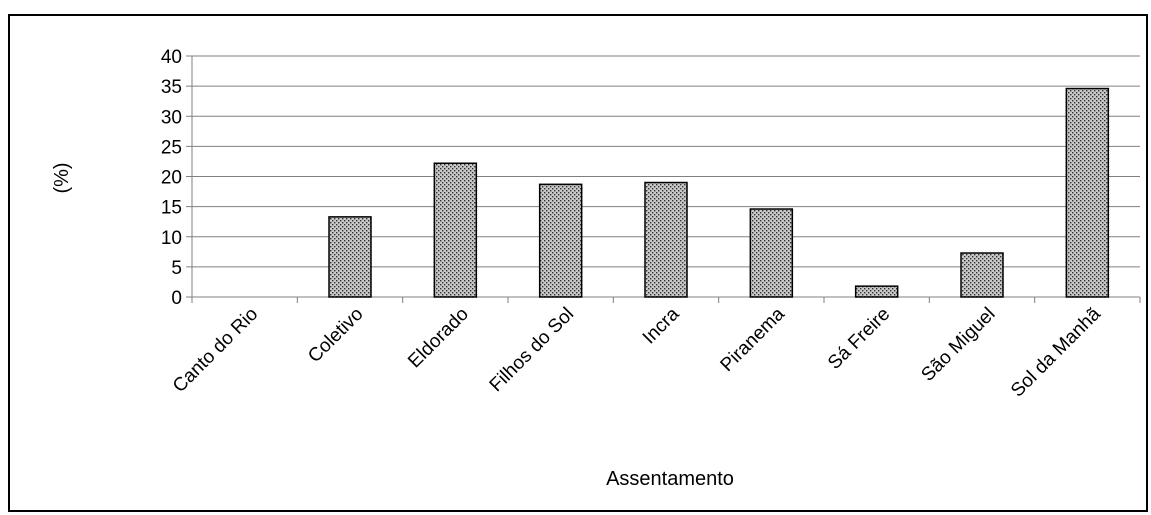 This screenshot has height=515, width=1151. Describe the element at coordinates (859, 339) in the screenshot. I see `x-tick-label: Sá Freire` at that location.